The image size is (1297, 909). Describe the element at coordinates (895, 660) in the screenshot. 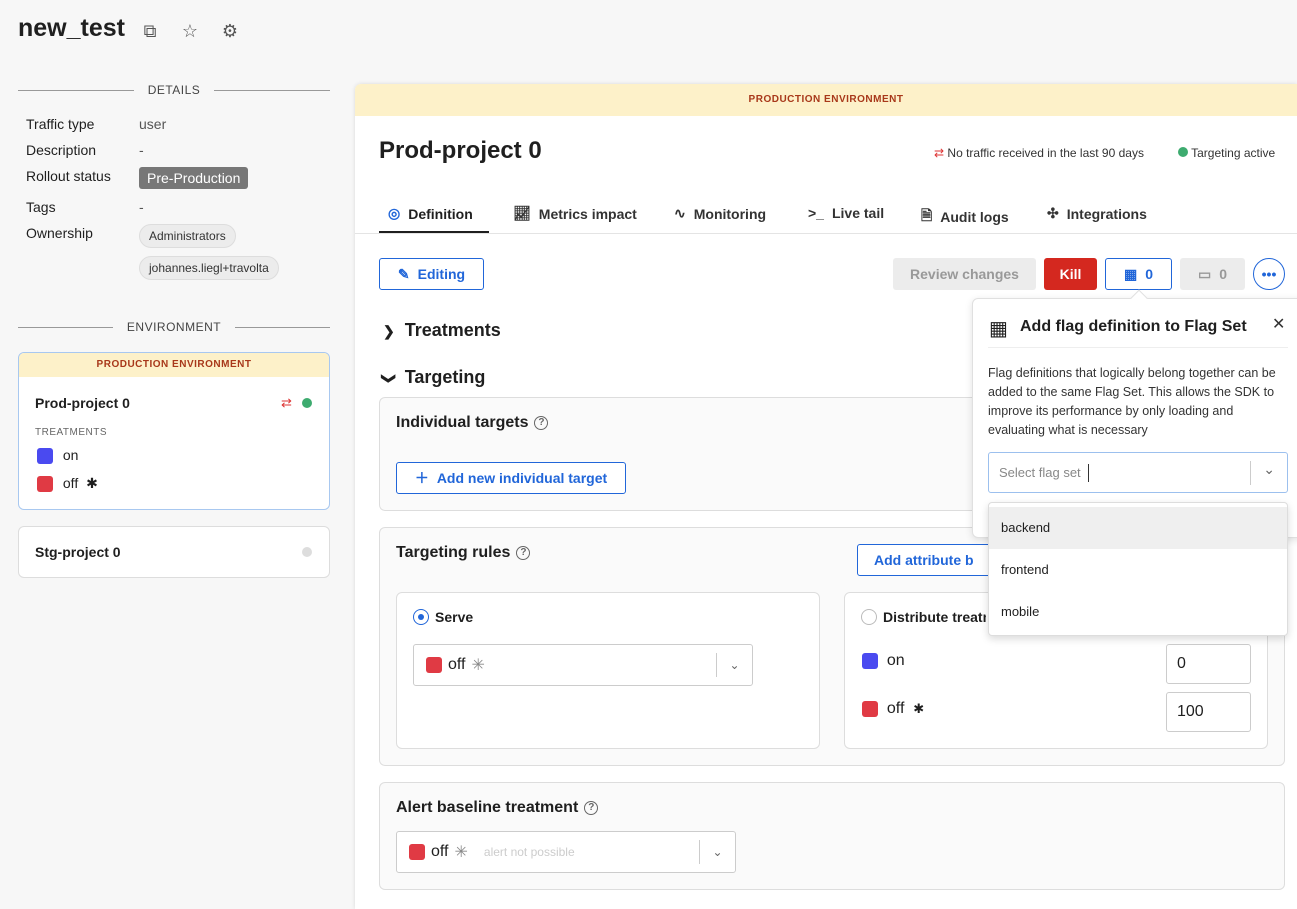

I see `dist-treatment-name: on` at that location.